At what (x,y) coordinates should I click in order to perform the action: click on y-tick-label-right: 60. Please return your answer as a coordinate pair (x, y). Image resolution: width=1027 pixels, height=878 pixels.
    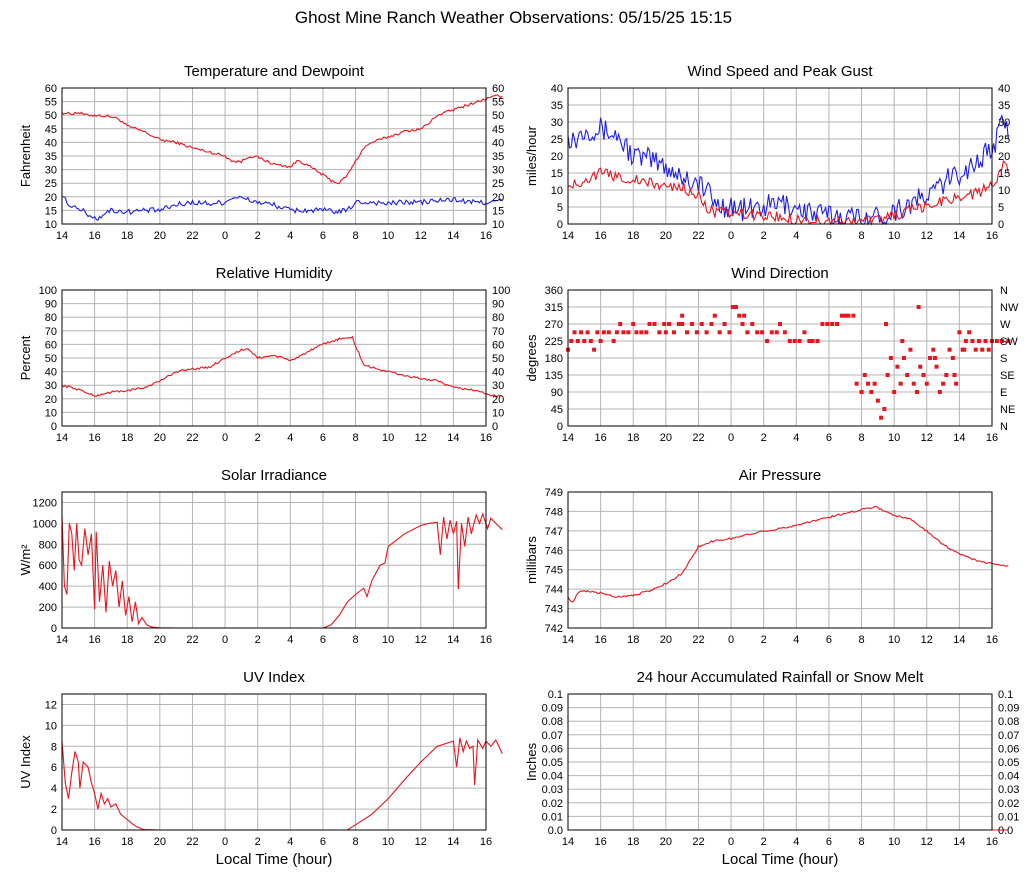
    Looking at the image, I should click on (498, 345).